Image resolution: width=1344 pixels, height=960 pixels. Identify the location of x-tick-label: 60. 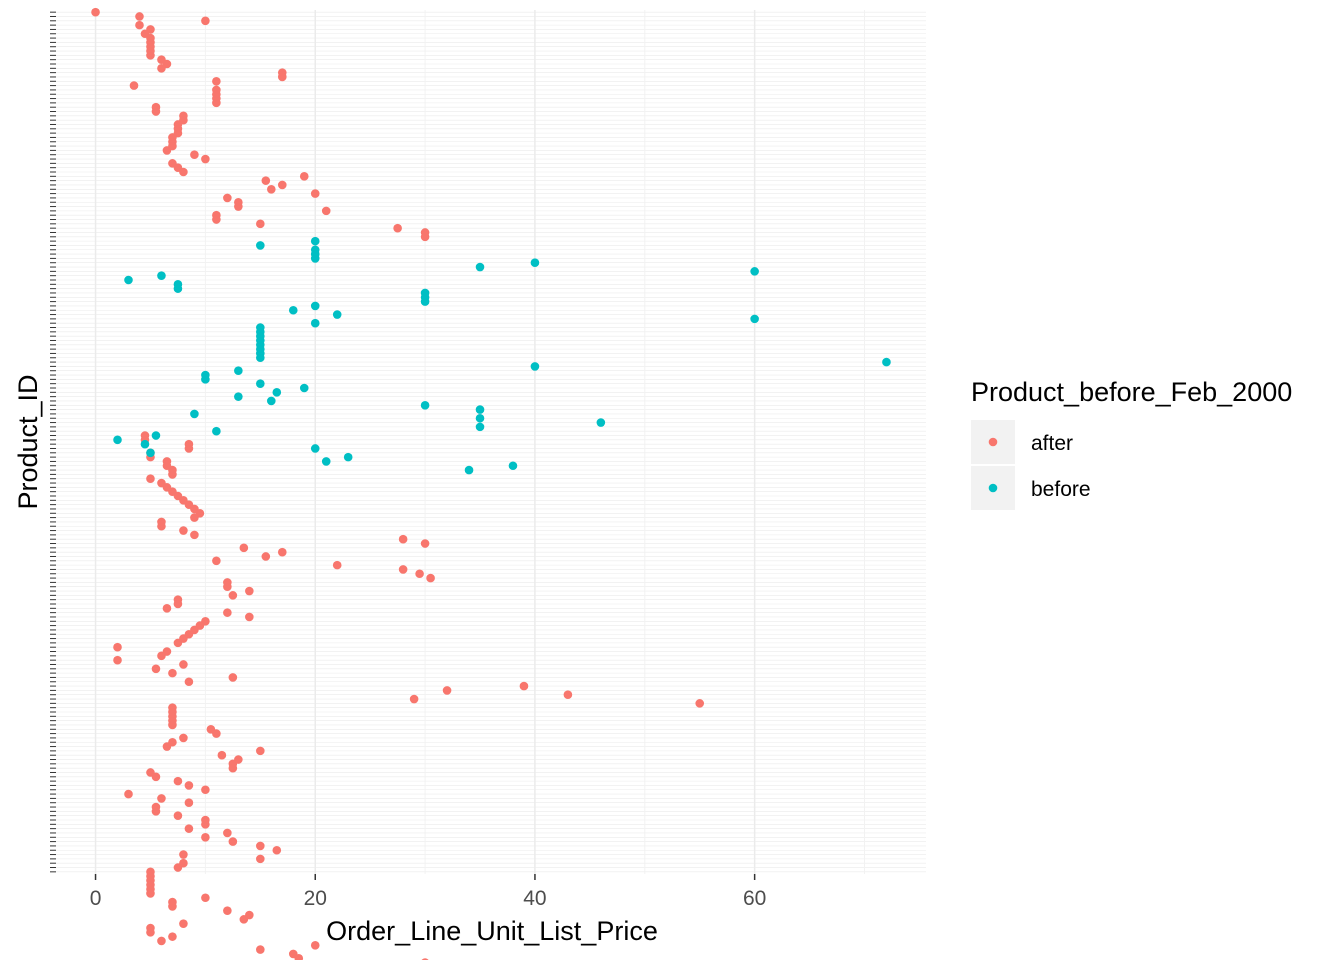
(754, 898).